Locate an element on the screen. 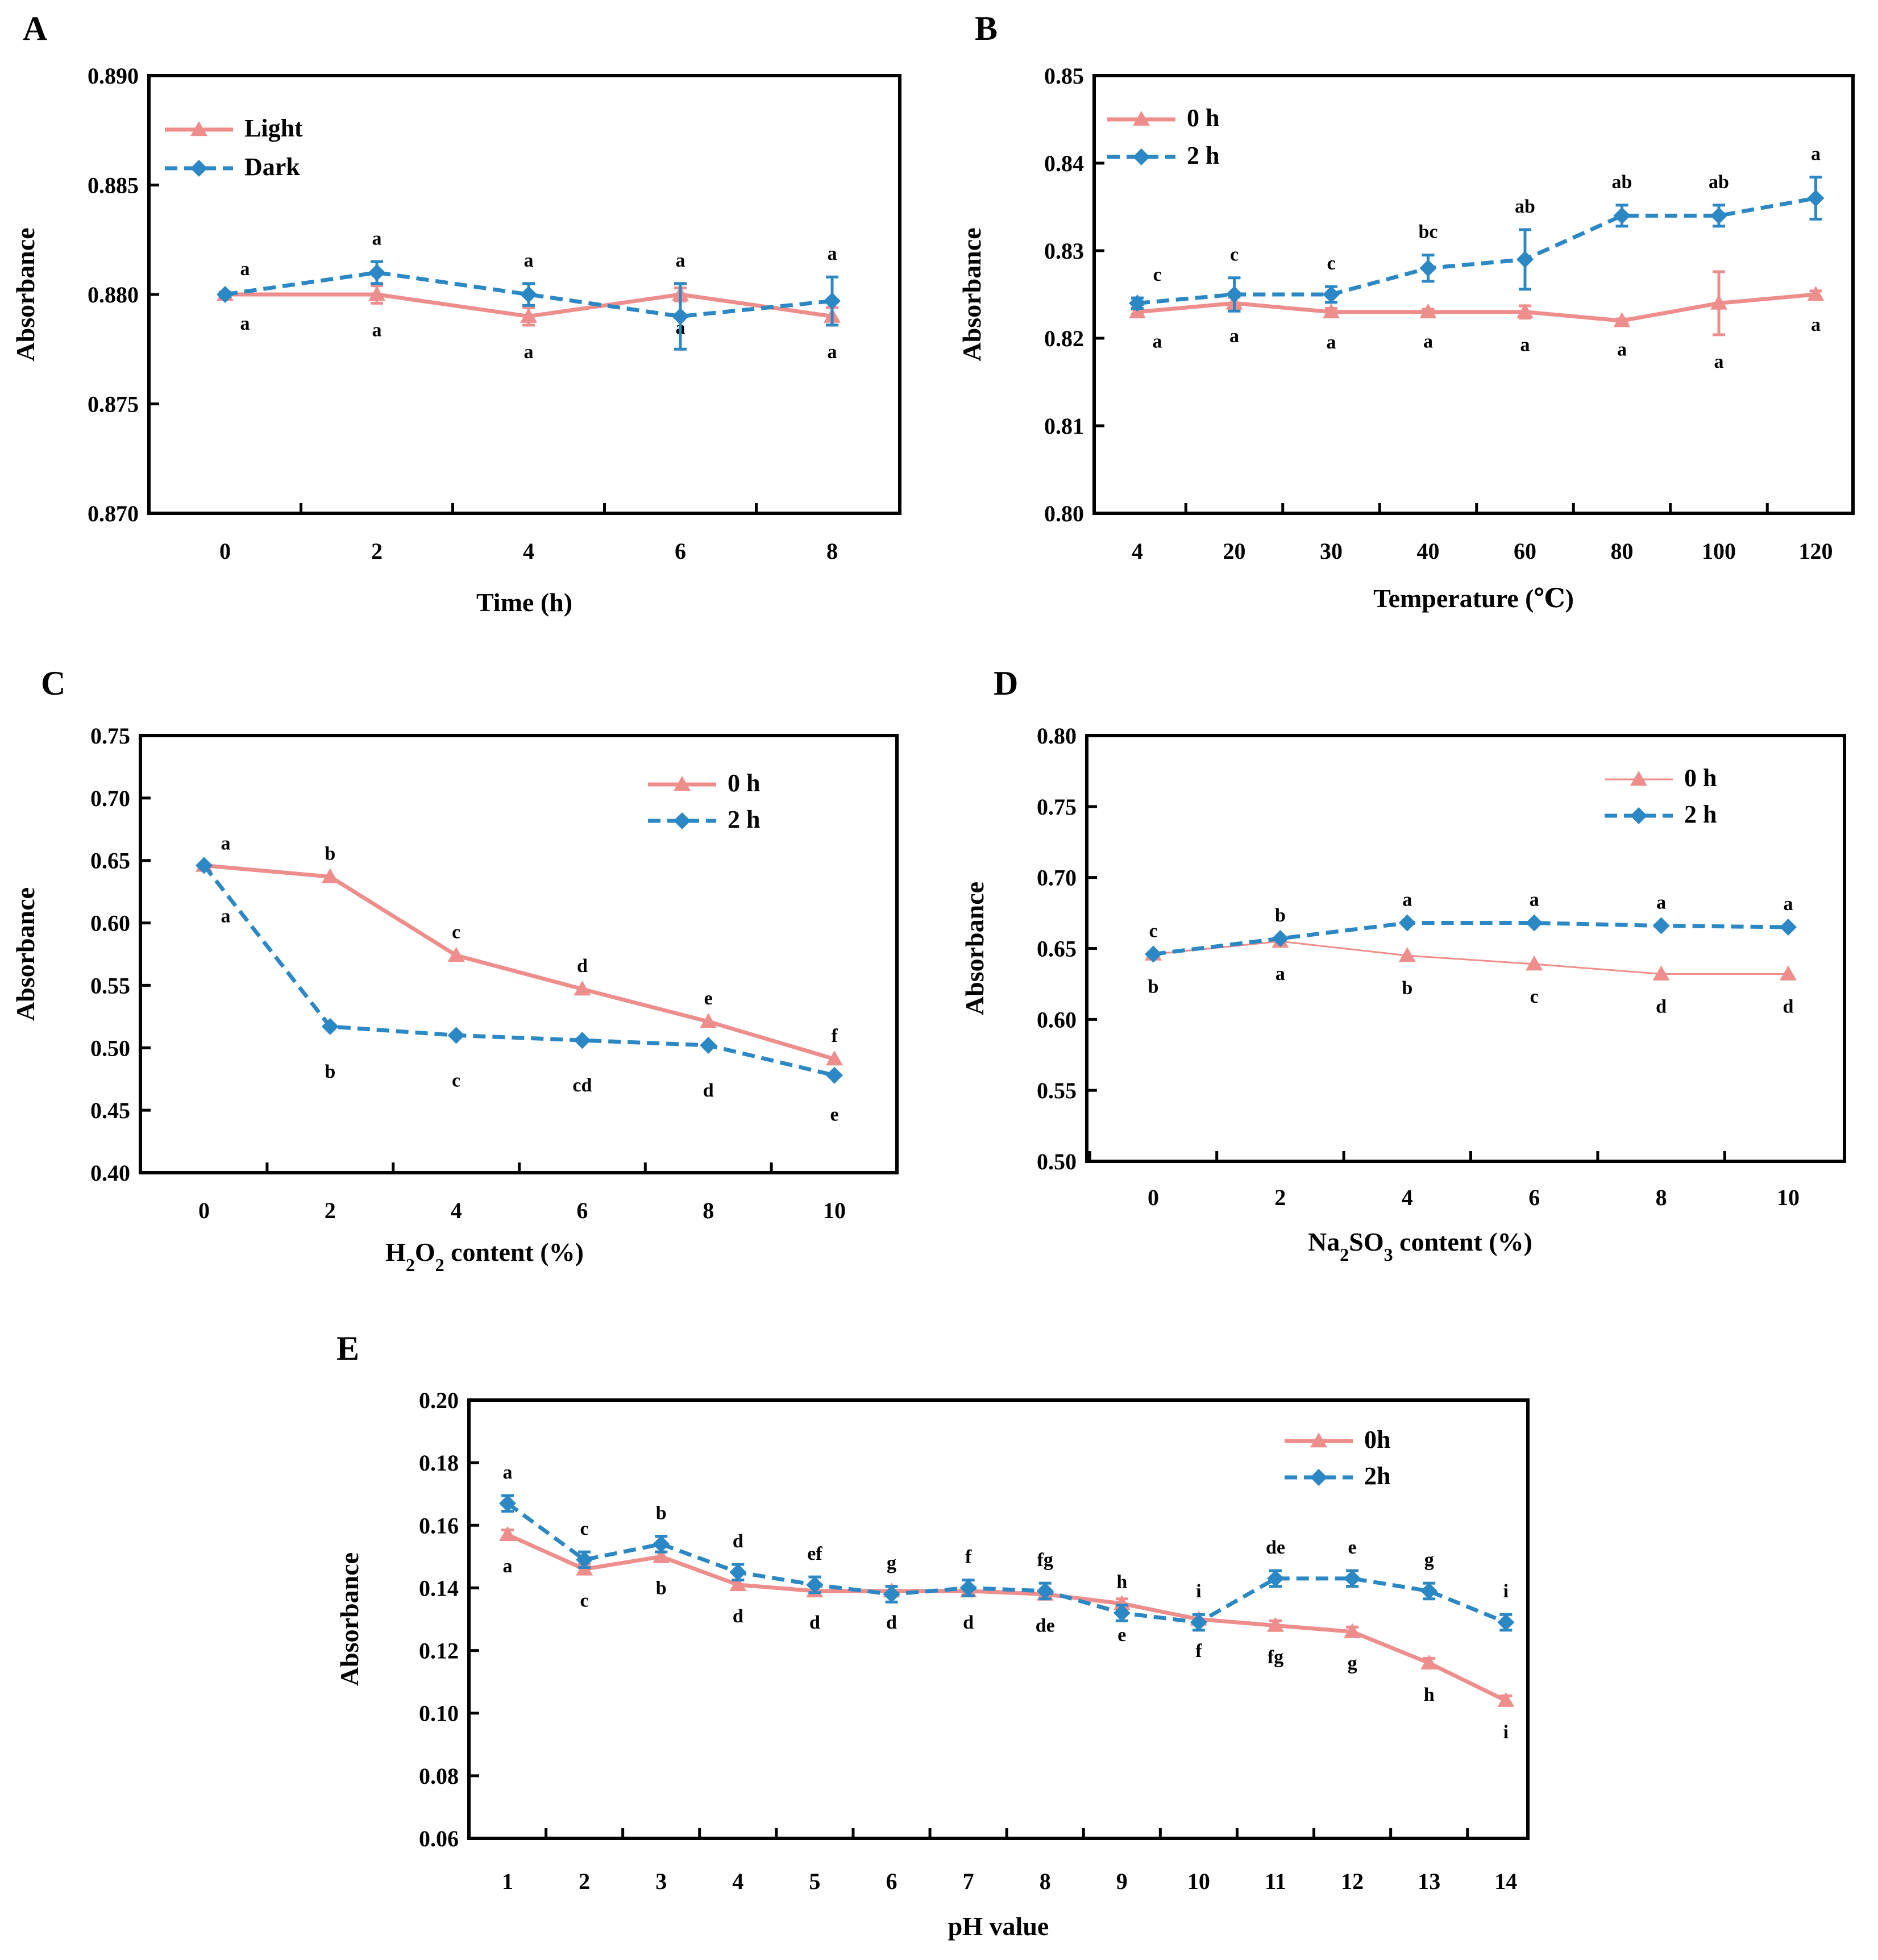 The image size is (1878, 1960). y-tick-label: 0.83 is located at coordinates (1064, 251).